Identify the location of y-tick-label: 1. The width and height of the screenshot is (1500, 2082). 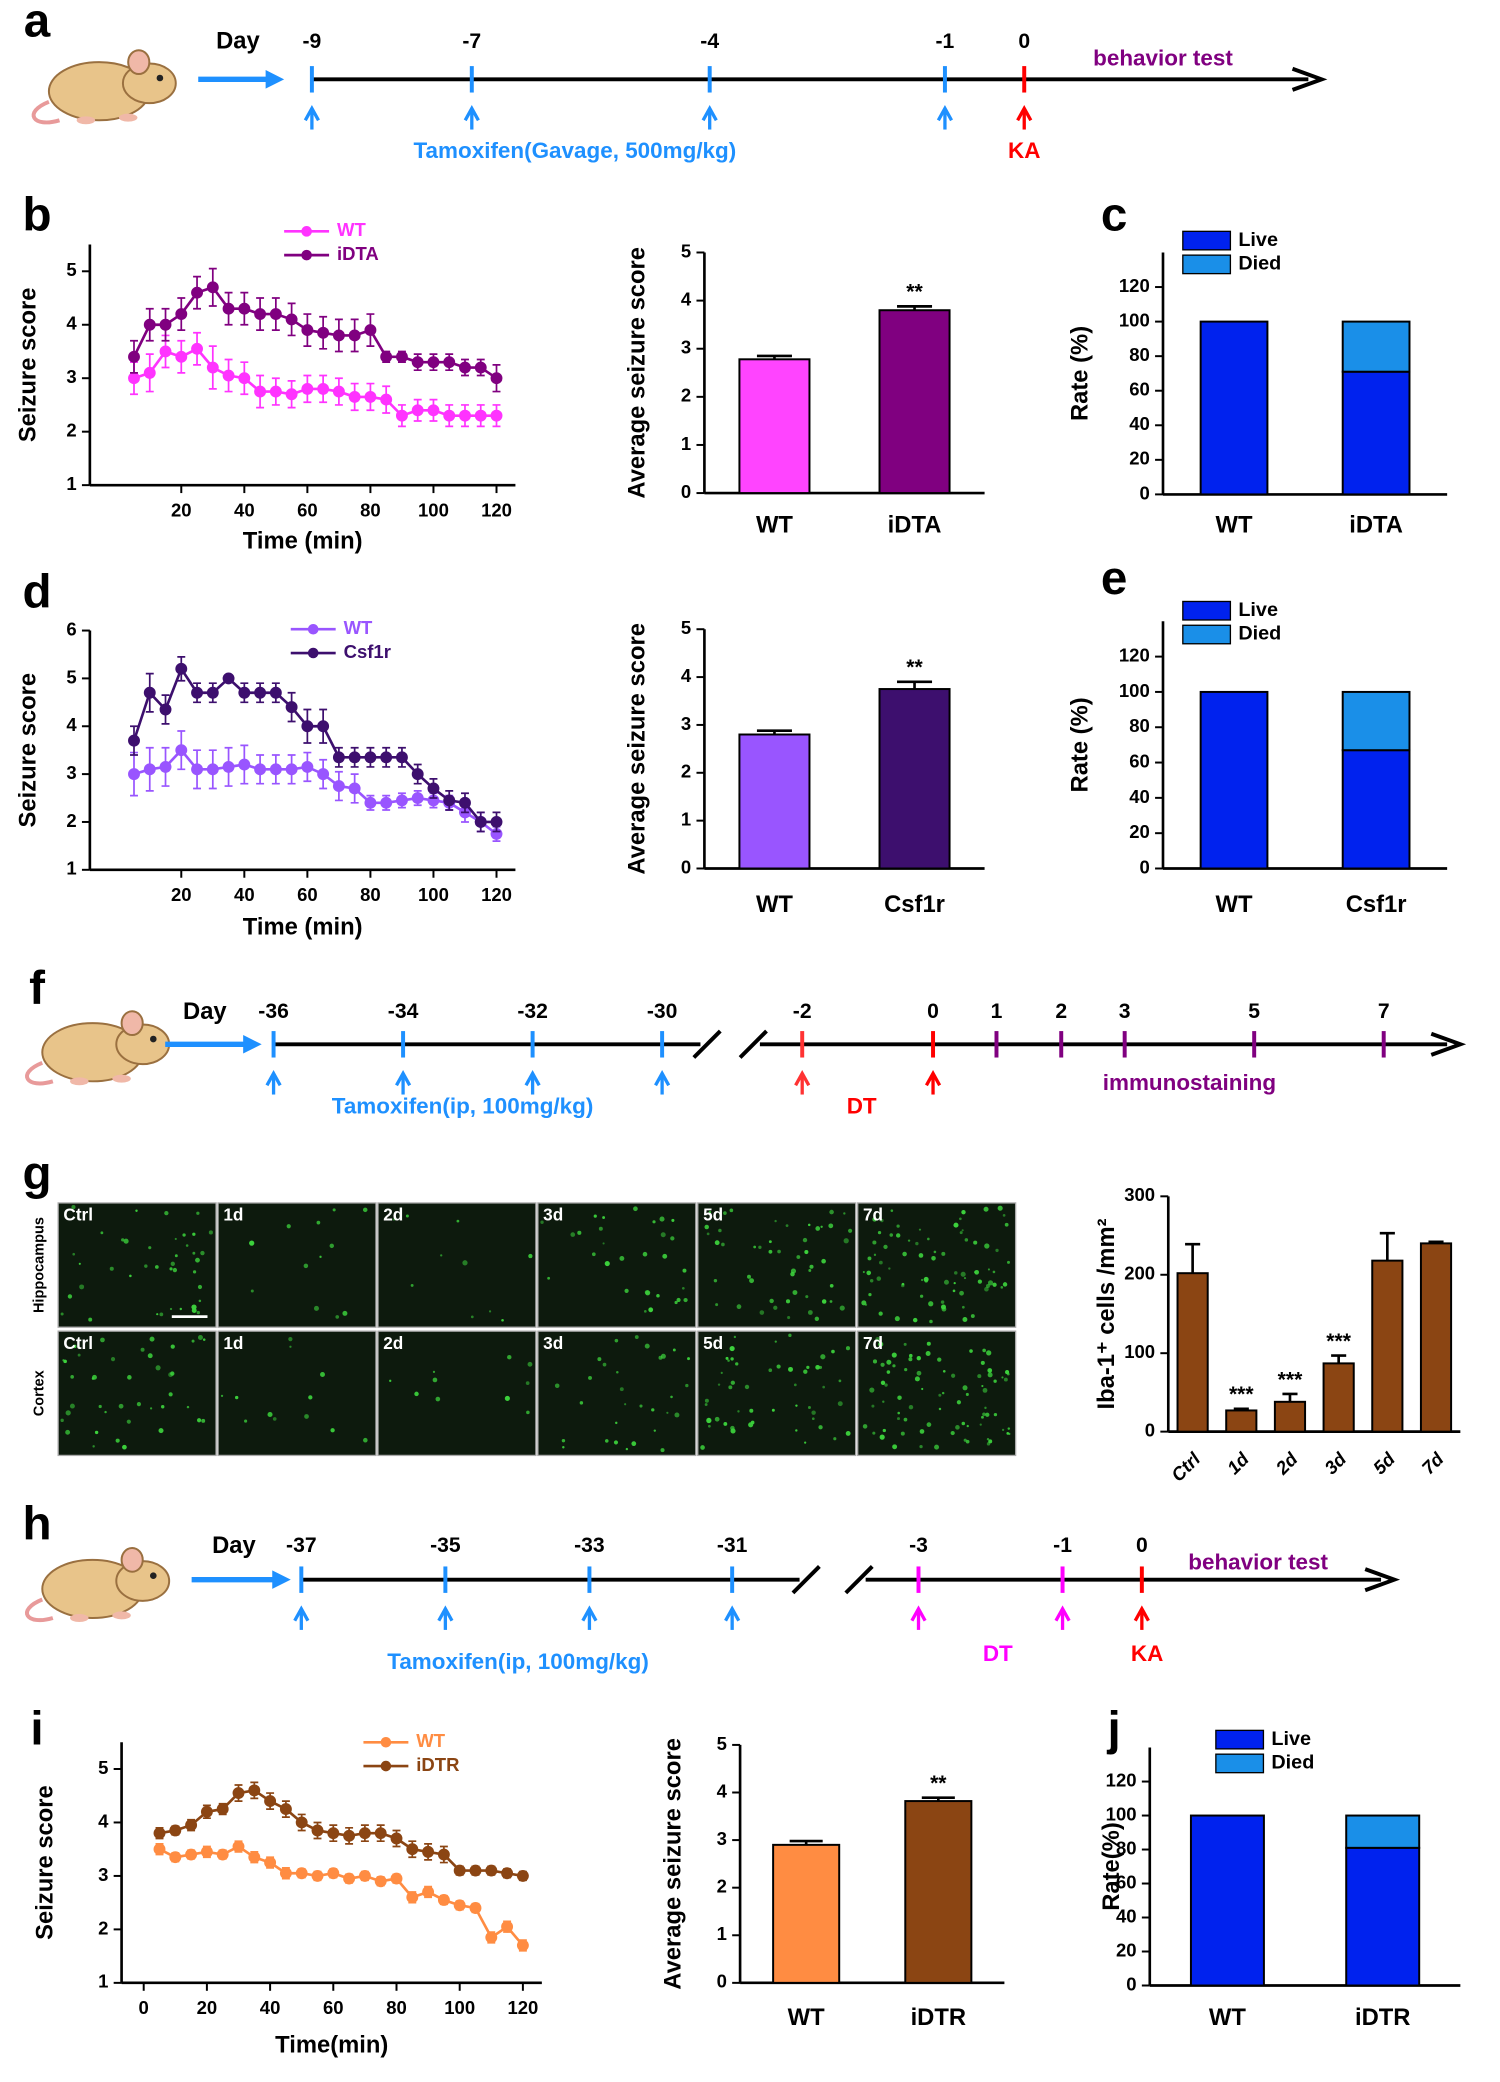
(722, 1933).